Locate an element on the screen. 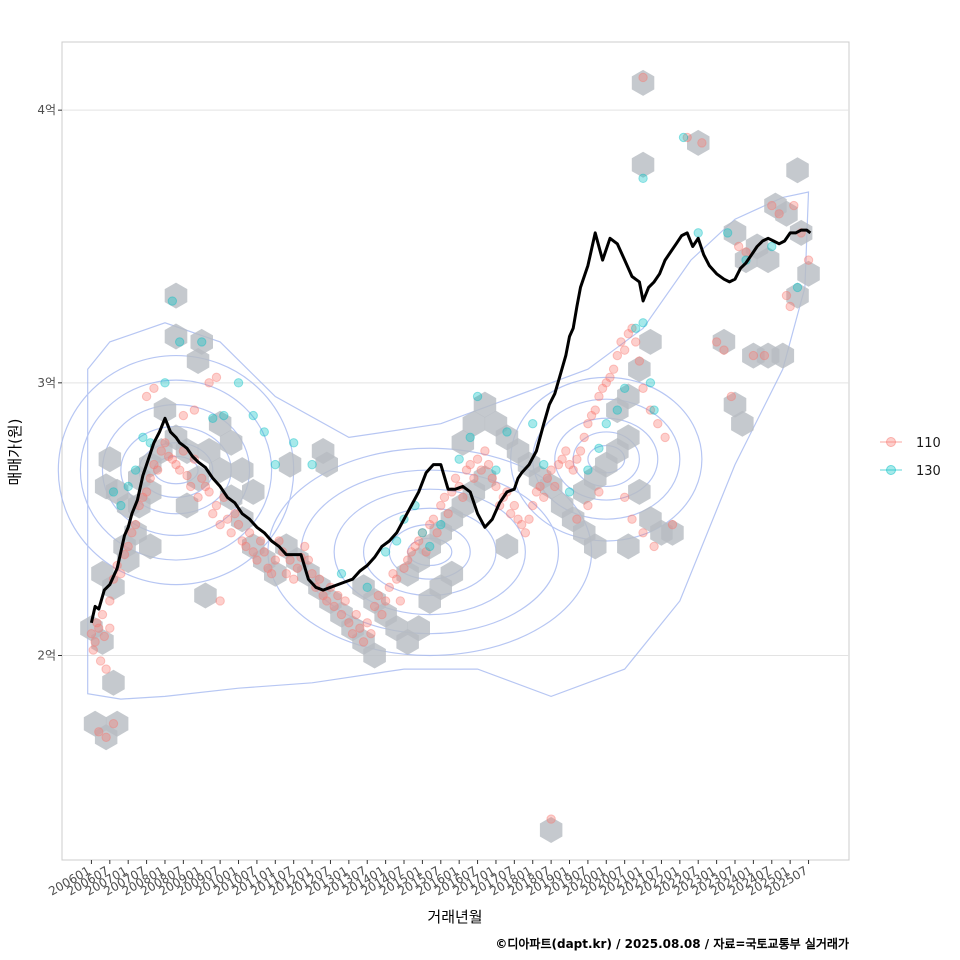  legend-label: 110 is located at coordinates (928, 443).